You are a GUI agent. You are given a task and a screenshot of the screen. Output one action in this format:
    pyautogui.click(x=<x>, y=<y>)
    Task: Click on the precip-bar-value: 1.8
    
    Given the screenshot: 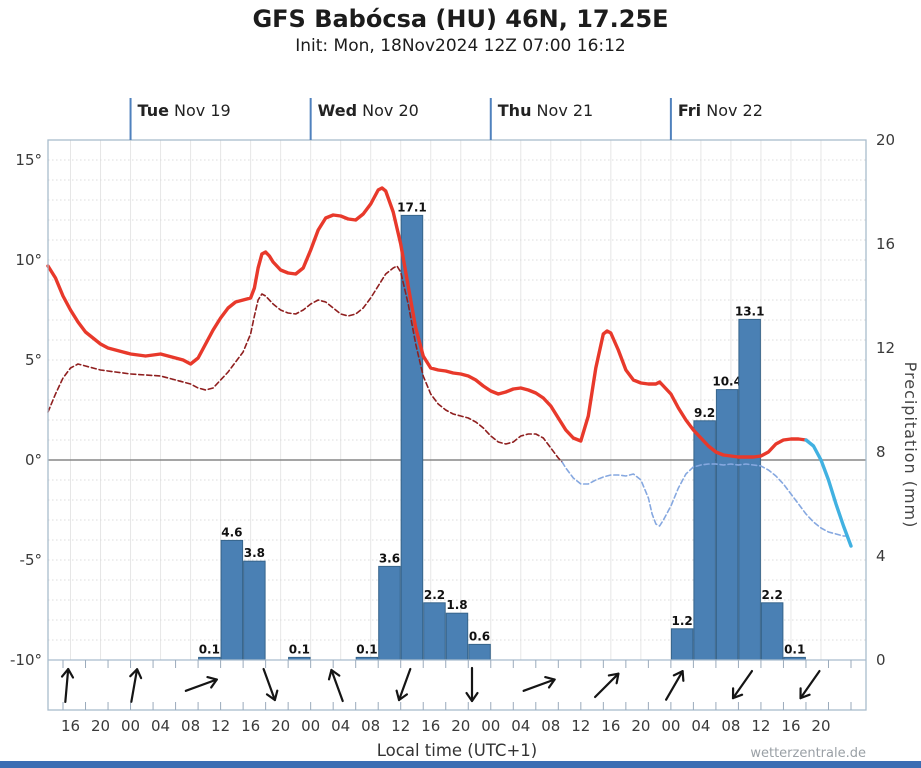 What is the action you would take?
    pyautogui.click(x=456, y=605)
    